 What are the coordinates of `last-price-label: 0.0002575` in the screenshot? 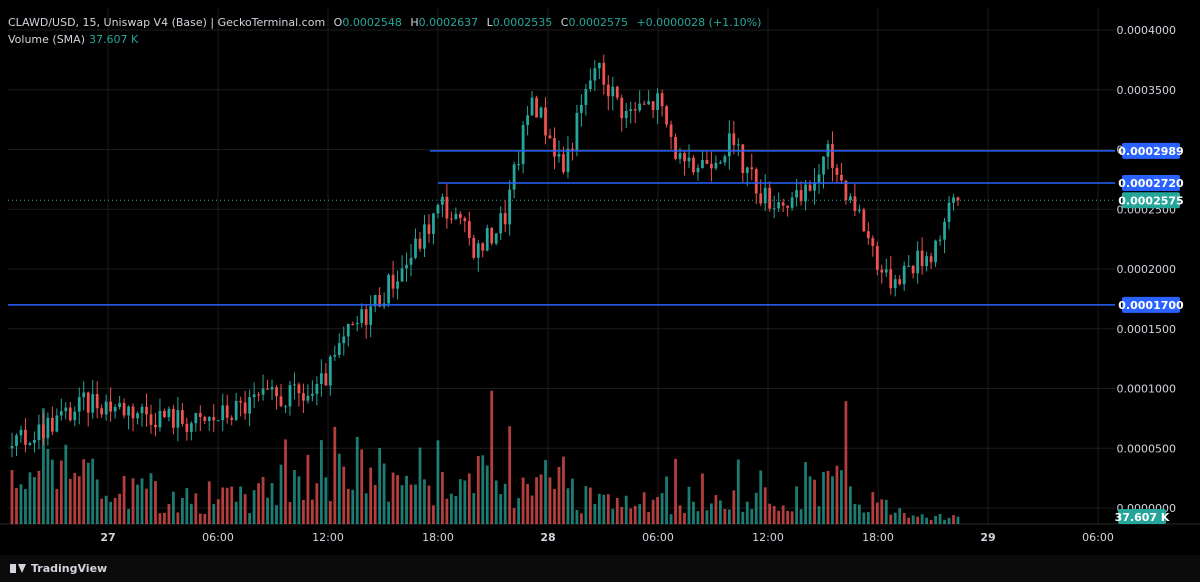 It's located at (1150, 200).